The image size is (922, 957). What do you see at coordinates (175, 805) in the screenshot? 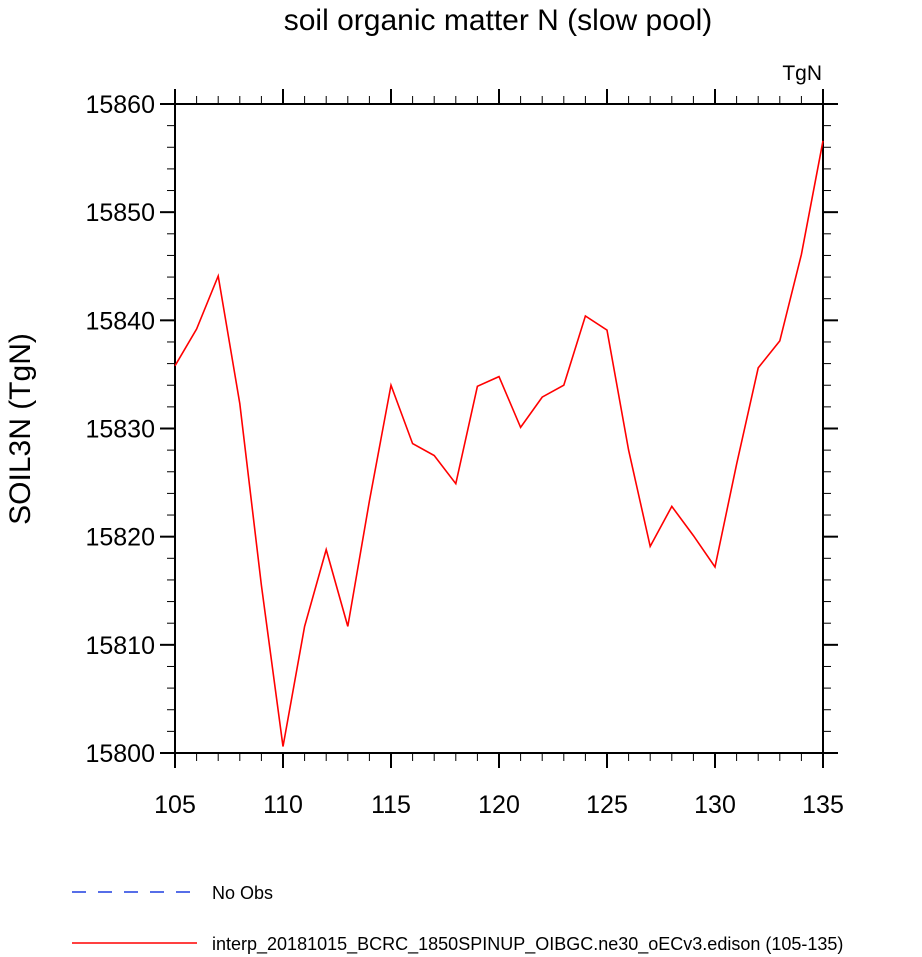
I see `x-tick-label: 105` at bounding box center [175, 805].